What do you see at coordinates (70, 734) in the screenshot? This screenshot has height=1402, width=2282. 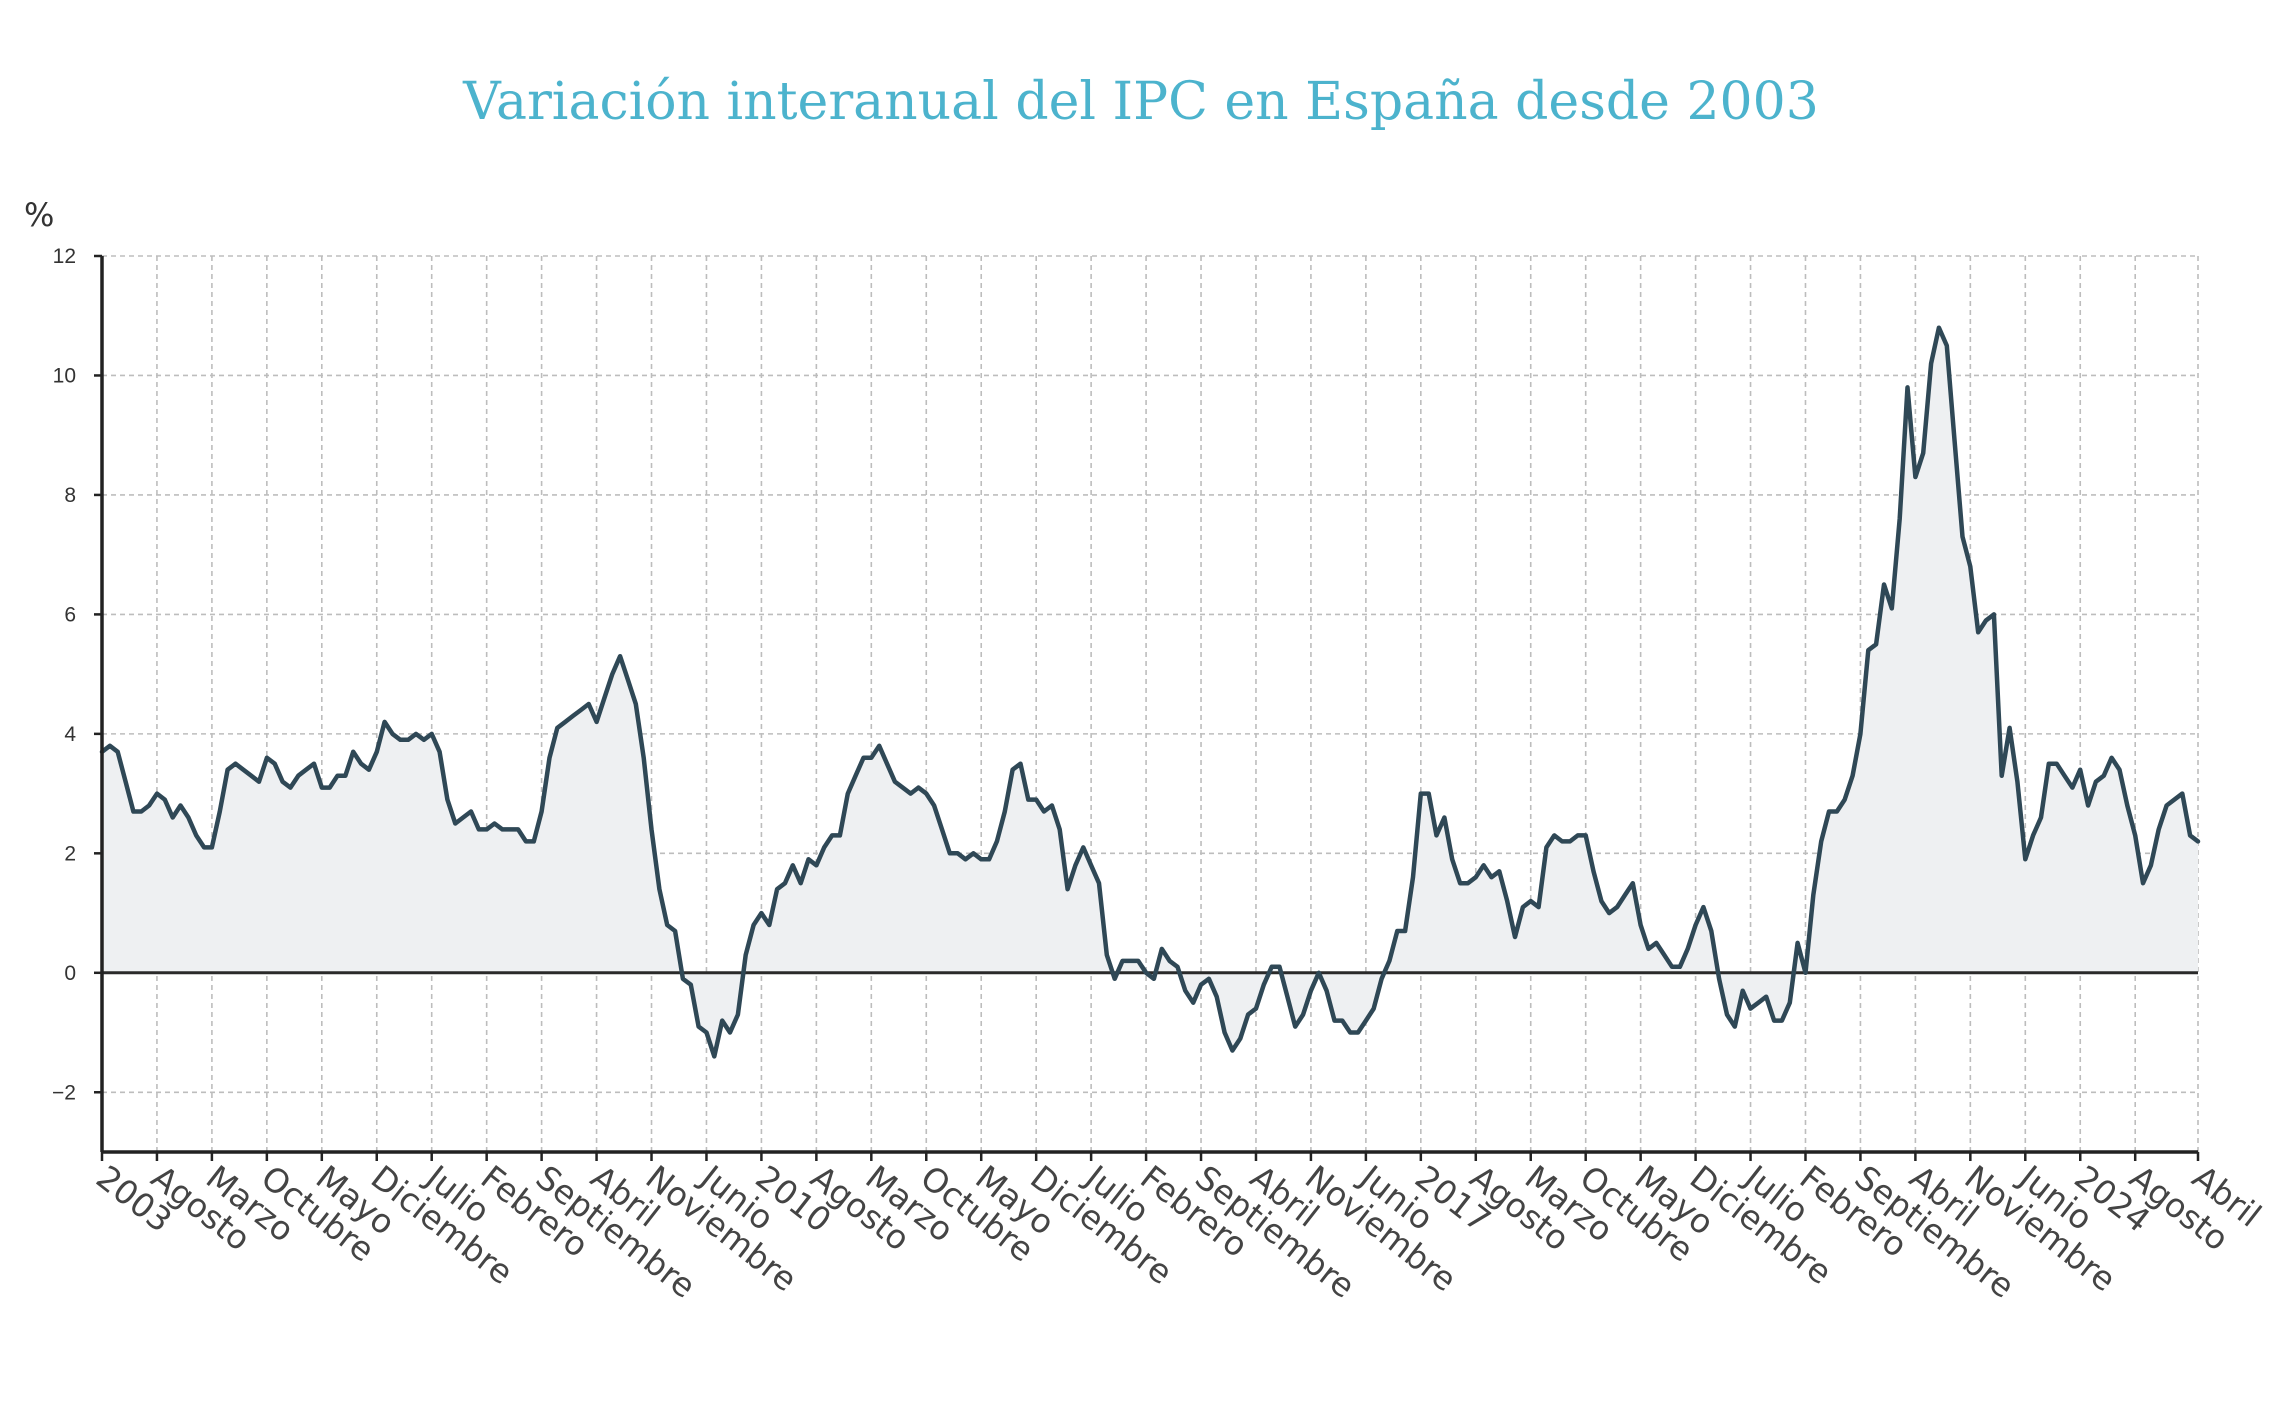 I see `y-tick-label: 4` at bounding box center [70, 734].